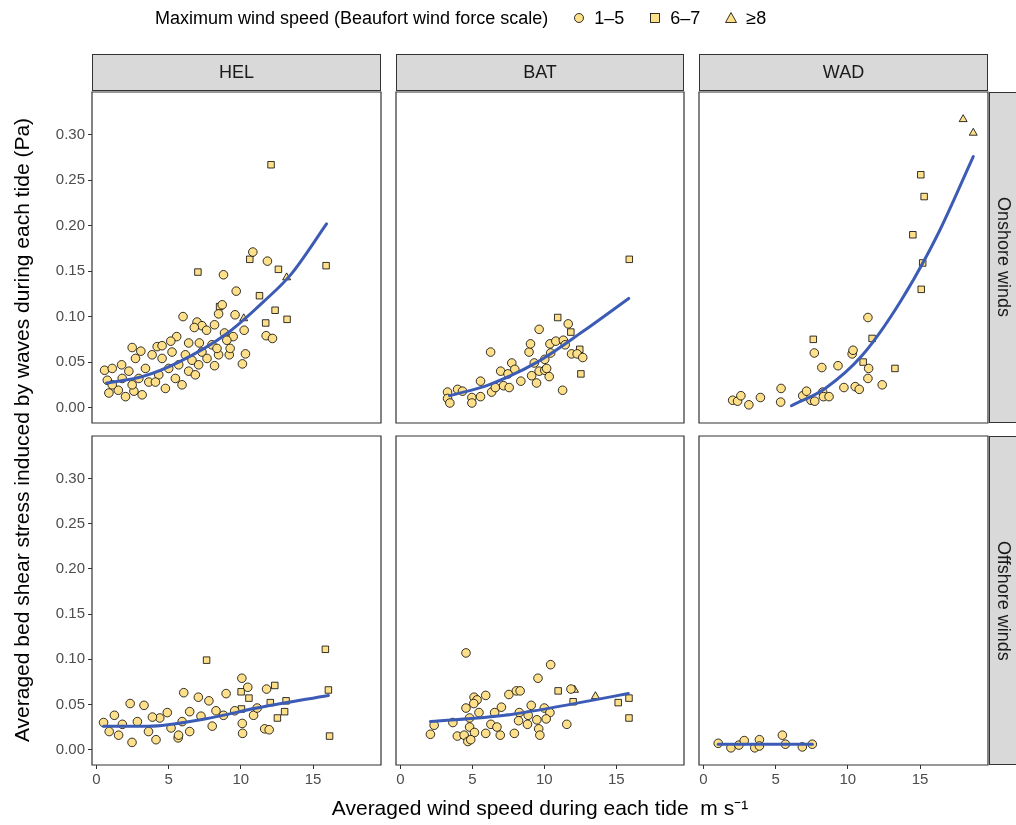 This screenshot has width=1016, height=825. Describe the element at coordinates (540, 72) in the screenshot. I see `chart-title: BAT` at that location.